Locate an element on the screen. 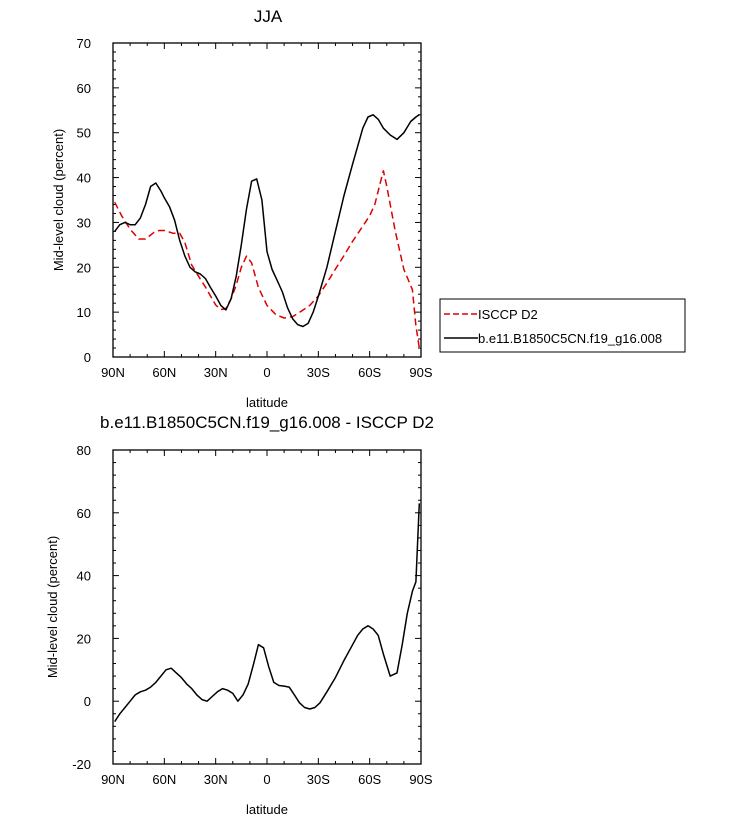  panel2-chart-title: b.e11.B1850C5CN.f19_g16.008 - ISCCP D2 is located at coordinates (267, 422).